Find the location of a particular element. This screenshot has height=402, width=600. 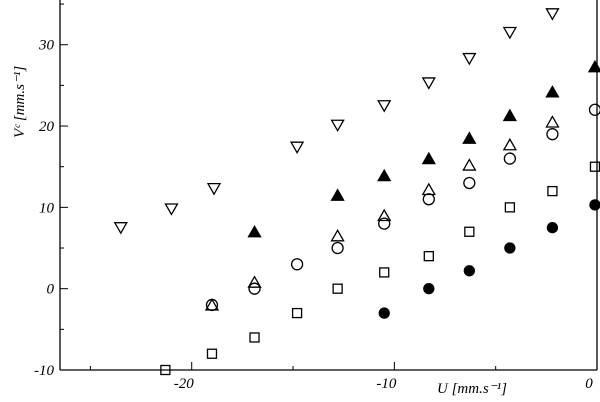

y-axis-title: Vᶜ [mm.s⁻¹] is located at coordinates (20, 102).